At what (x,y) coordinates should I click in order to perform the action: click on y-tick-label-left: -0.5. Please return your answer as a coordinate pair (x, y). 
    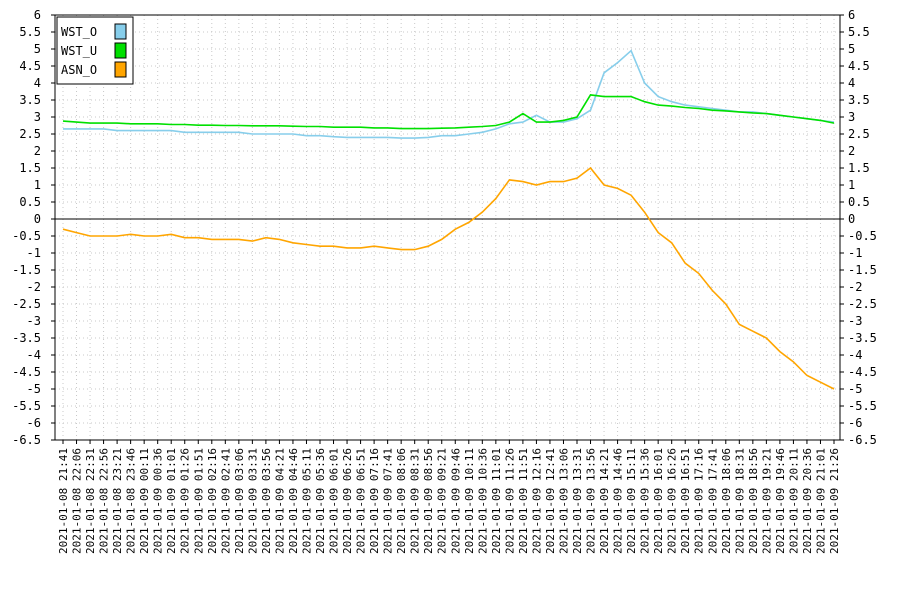
    Looking at the image, I should click on (26, 236).